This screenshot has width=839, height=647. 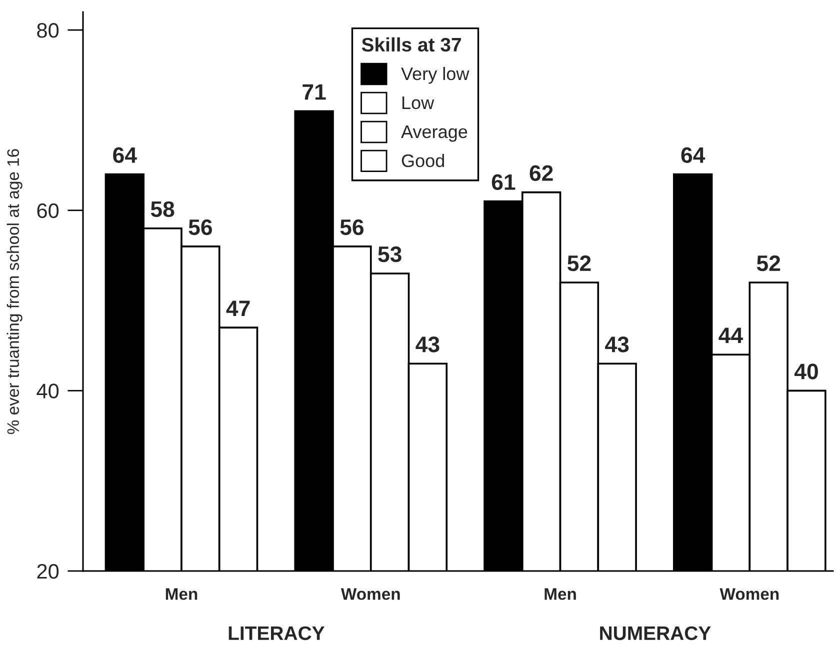 What do you see at coordinates (47, 391) in the screenshot?
I see `y-tick-label: 40` at bounding box center [47, 391].